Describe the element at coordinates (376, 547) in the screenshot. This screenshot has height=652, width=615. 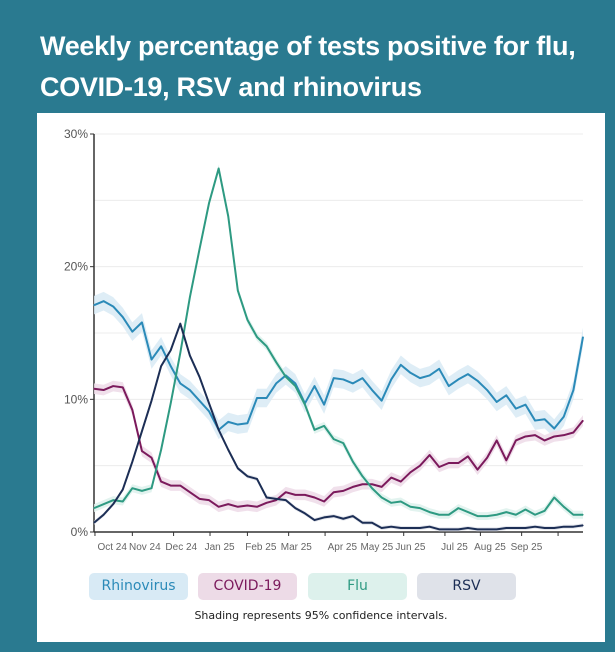
I see `x-tick-label: May 25` at that location.